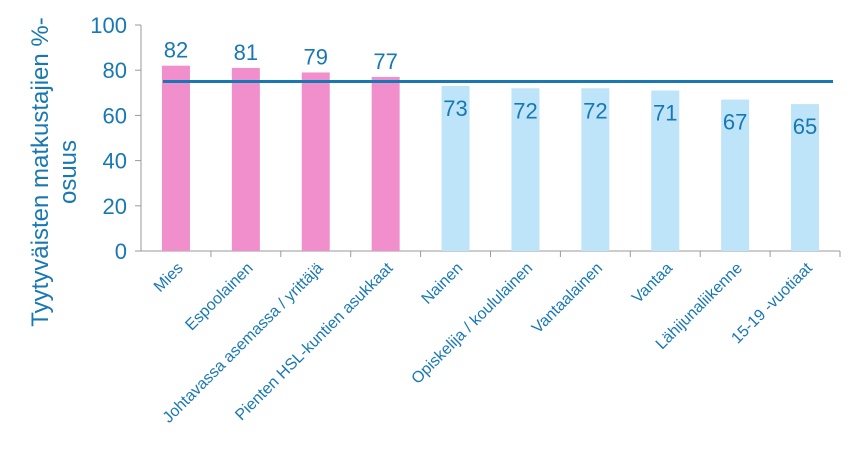 The image size is (857, 476). I want to click on y-axis-label-line-1: Tyytyväisten matkustajien %-, so click(40, 171).